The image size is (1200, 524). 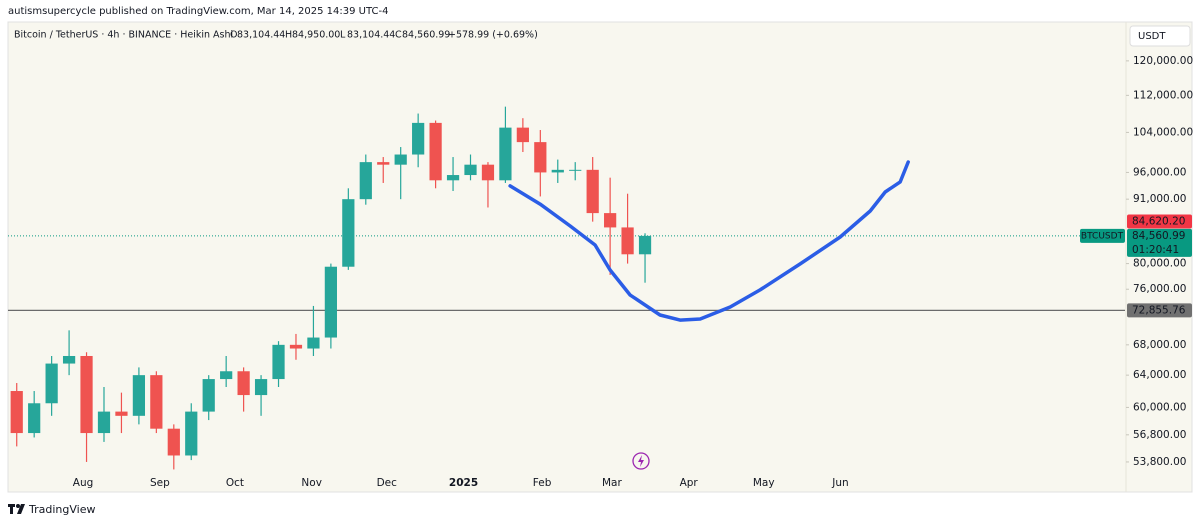 What do you see at coordinates (463, 483) in the screenshot?
I see `x-tick-label: 2025` at bounding box center [463, 483].